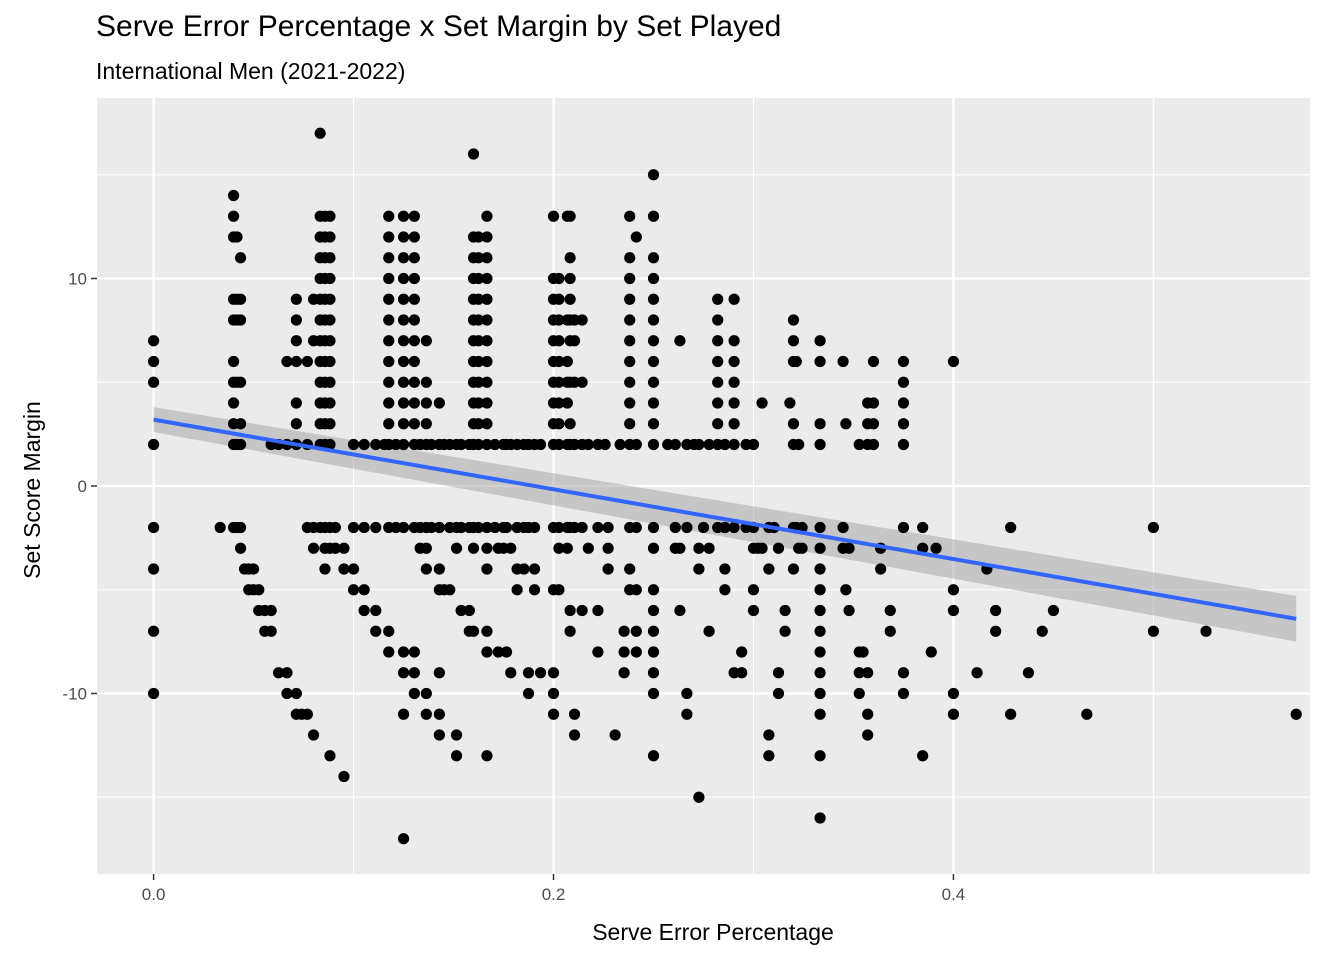  What do you see at coordinates (79, 486) in the screenshot?
I see `y-axis-ticks: -10 0 10` at bounding box center [79, 486].